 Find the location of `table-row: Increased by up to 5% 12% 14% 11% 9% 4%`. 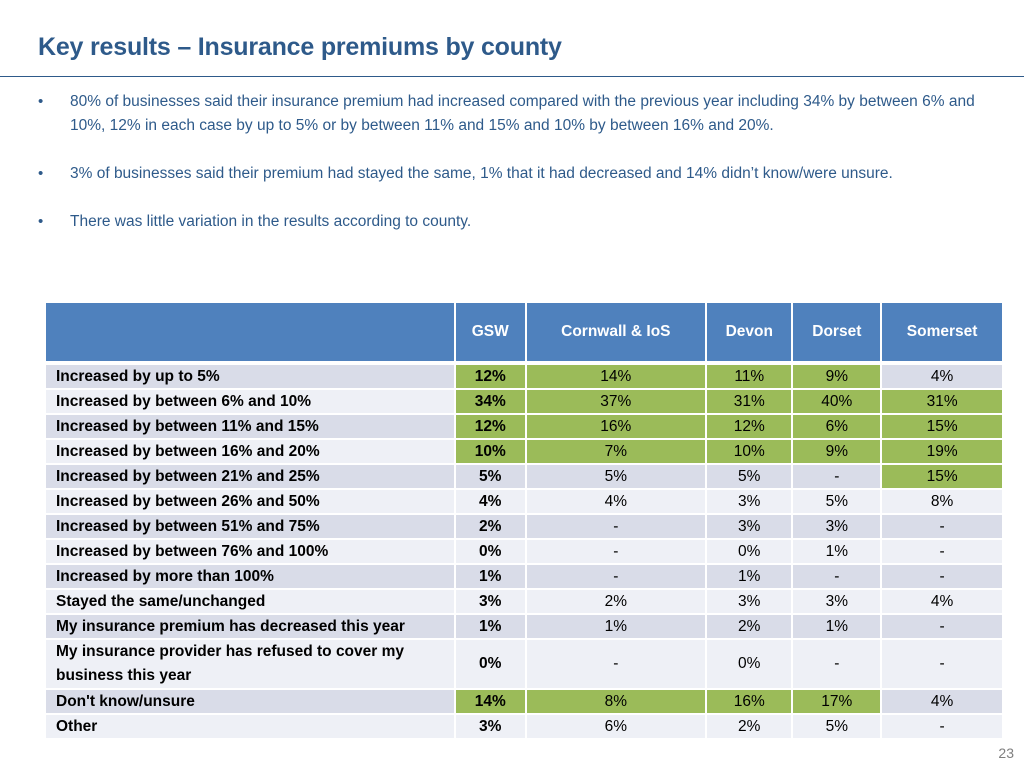

table-row: Increased by up to 5% 12% 14% 11% 9% 4% is located at coordinates (524, 377).